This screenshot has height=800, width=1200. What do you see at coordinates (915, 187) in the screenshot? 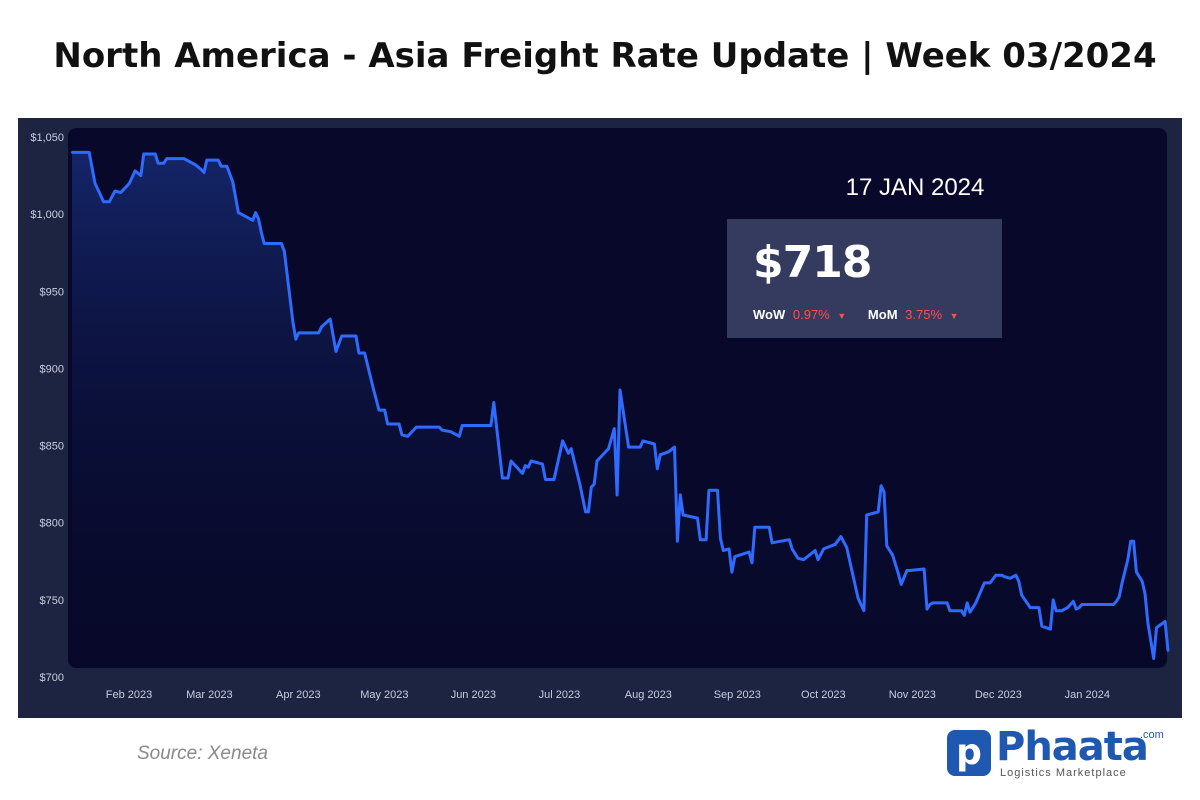
I see `callout-date: 17 JAN 2024` at bounding box center [915, 187].